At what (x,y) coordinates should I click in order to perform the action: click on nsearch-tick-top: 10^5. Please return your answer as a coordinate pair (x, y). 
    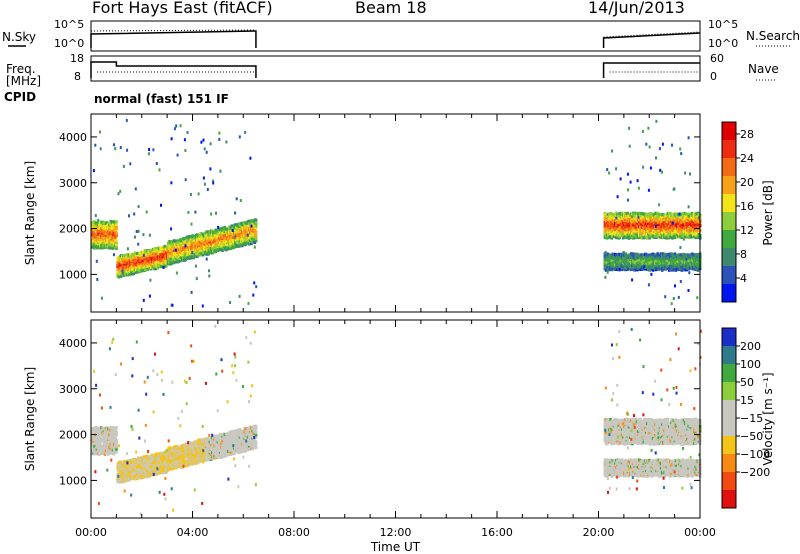
    Looking at the image, I should click on (723, 24).